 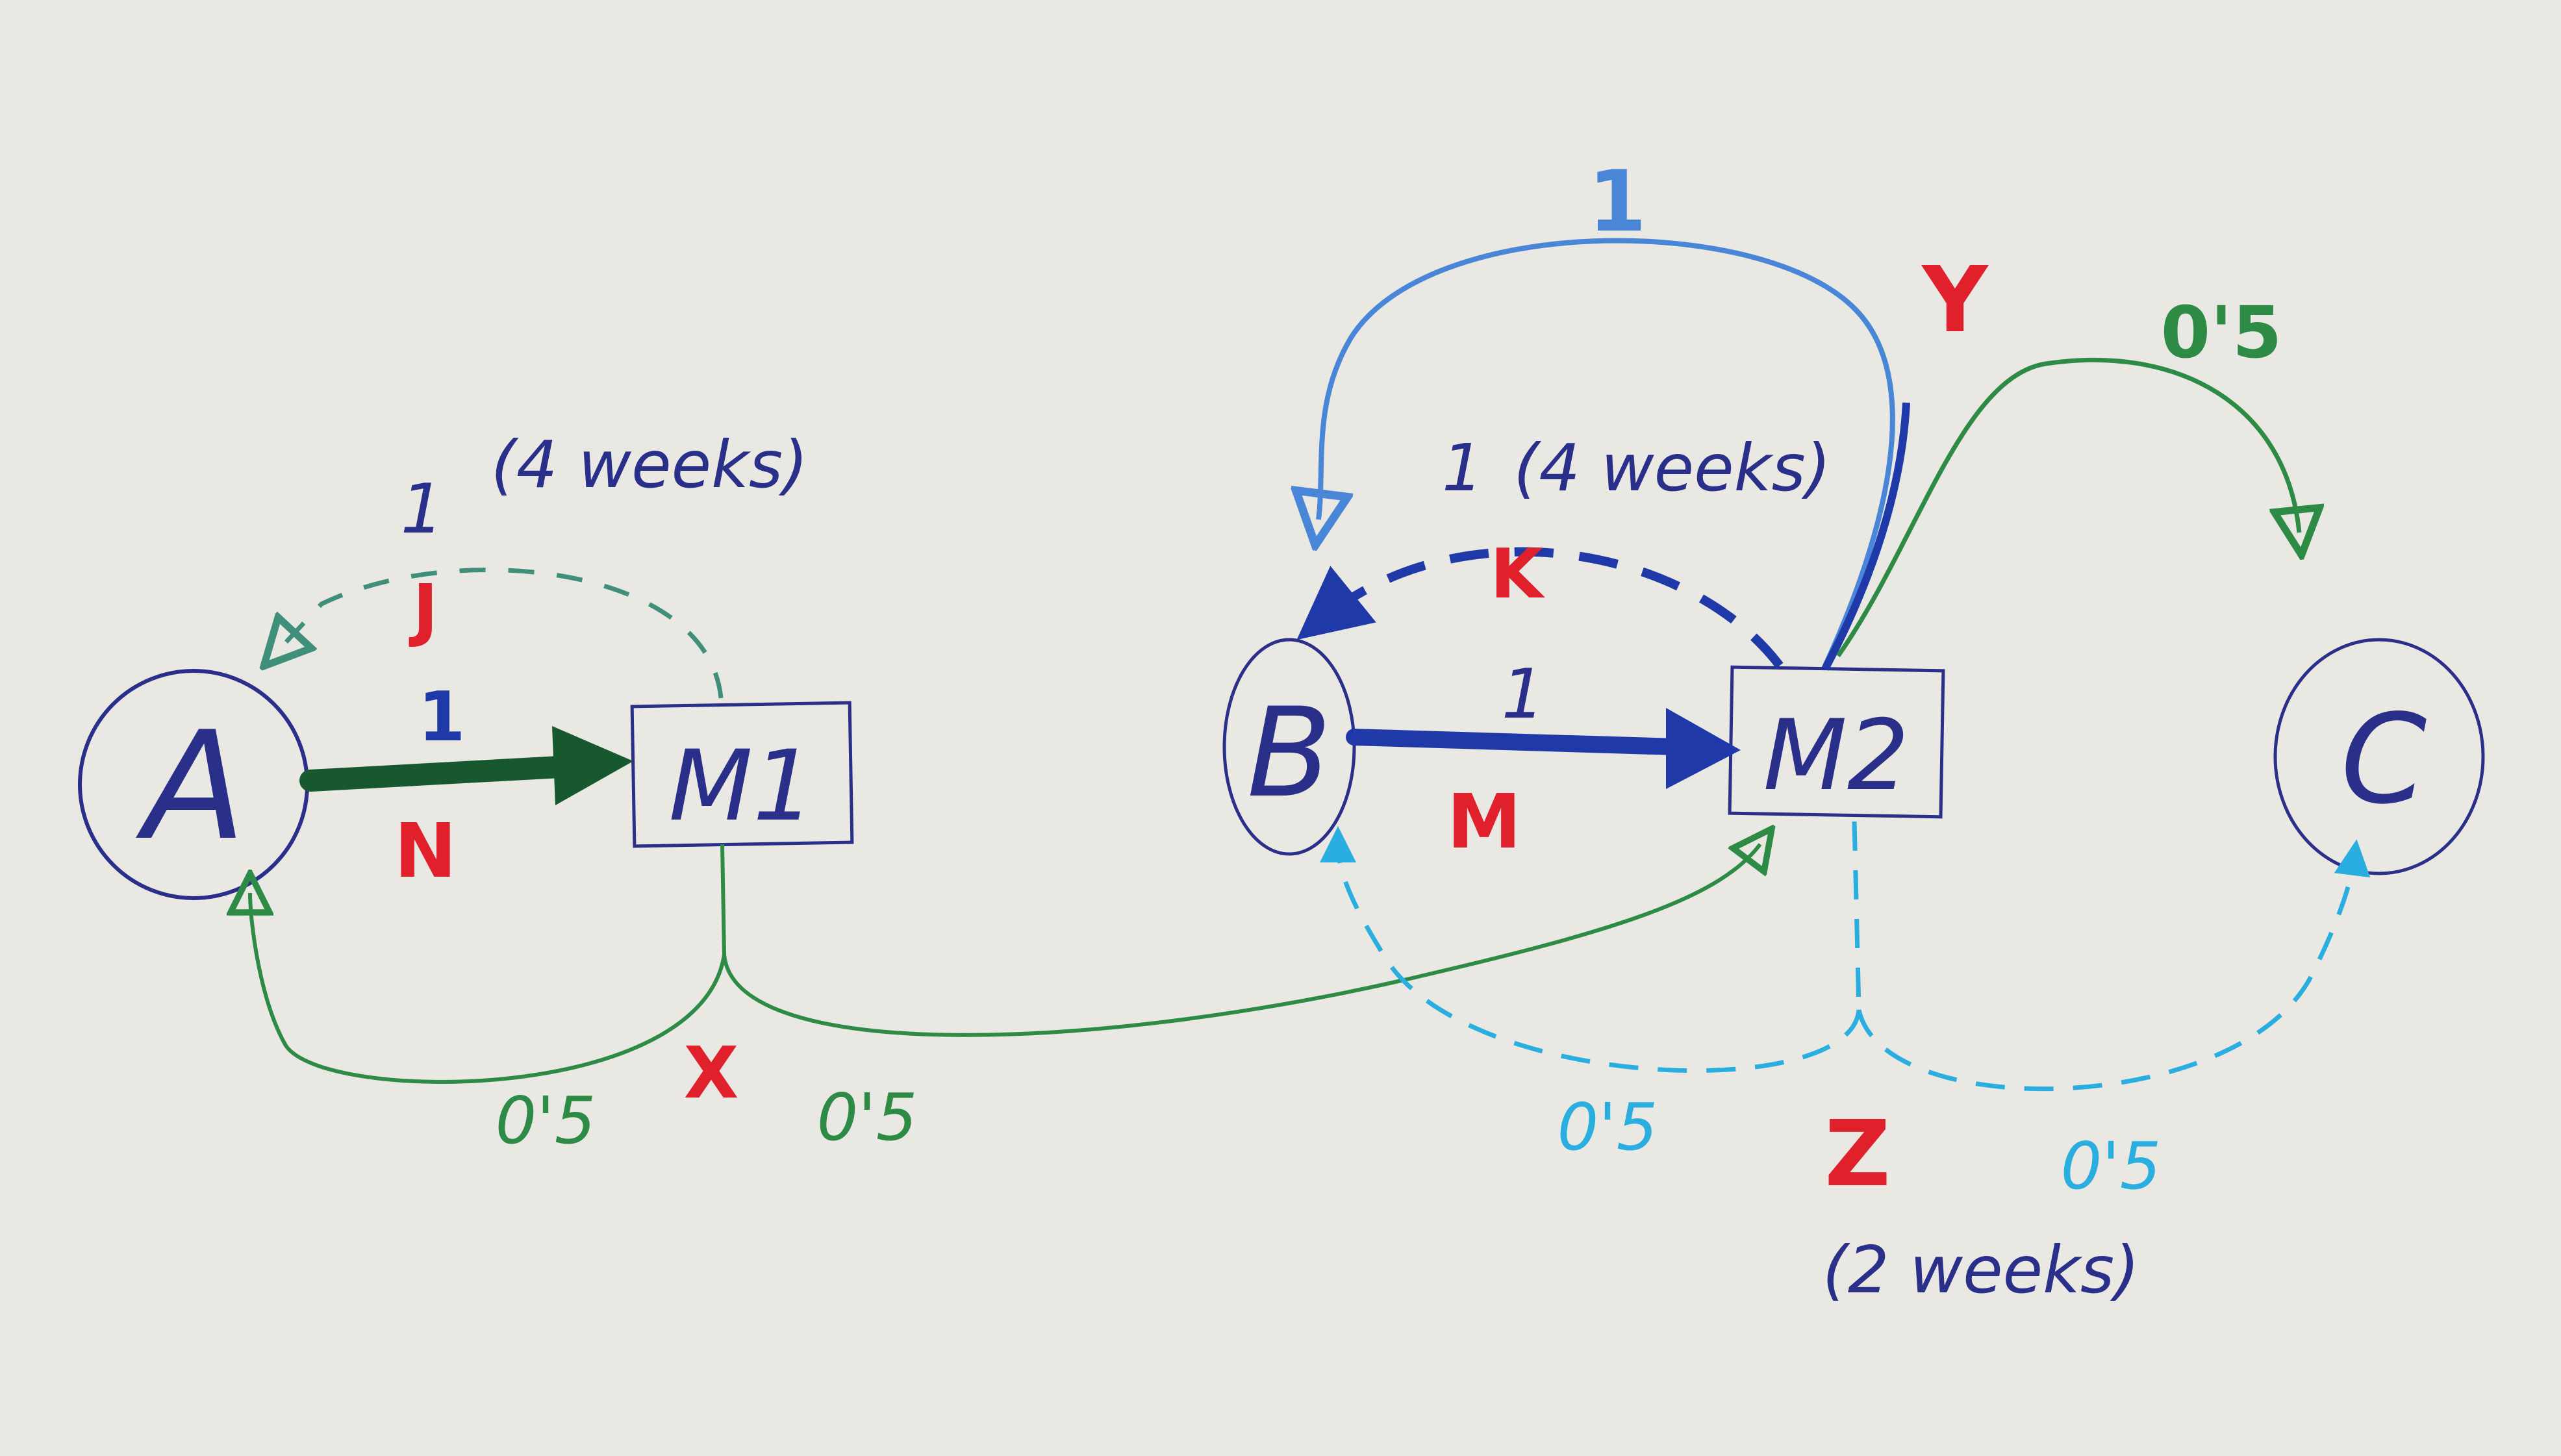 What do you see at coordinates (1856, 915) in the screenshot?
I see `arc-z-stem` at bounding box center [1856, 915].